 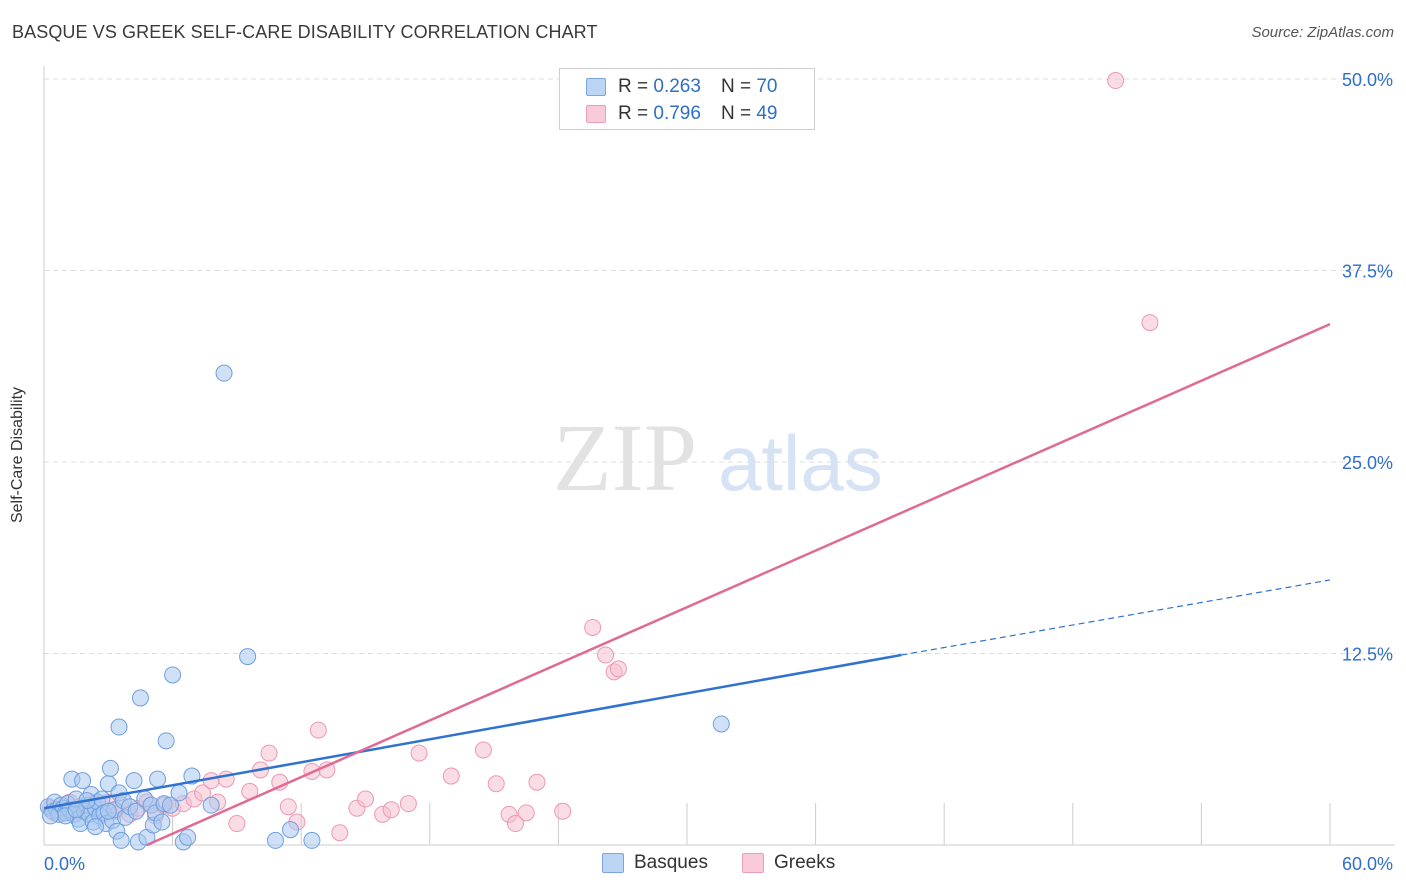 What do you see at coordinates (64, 864) in the screenshot?
I see `x-tick-label-min: 0.0%` at bounding box center [64, 864].